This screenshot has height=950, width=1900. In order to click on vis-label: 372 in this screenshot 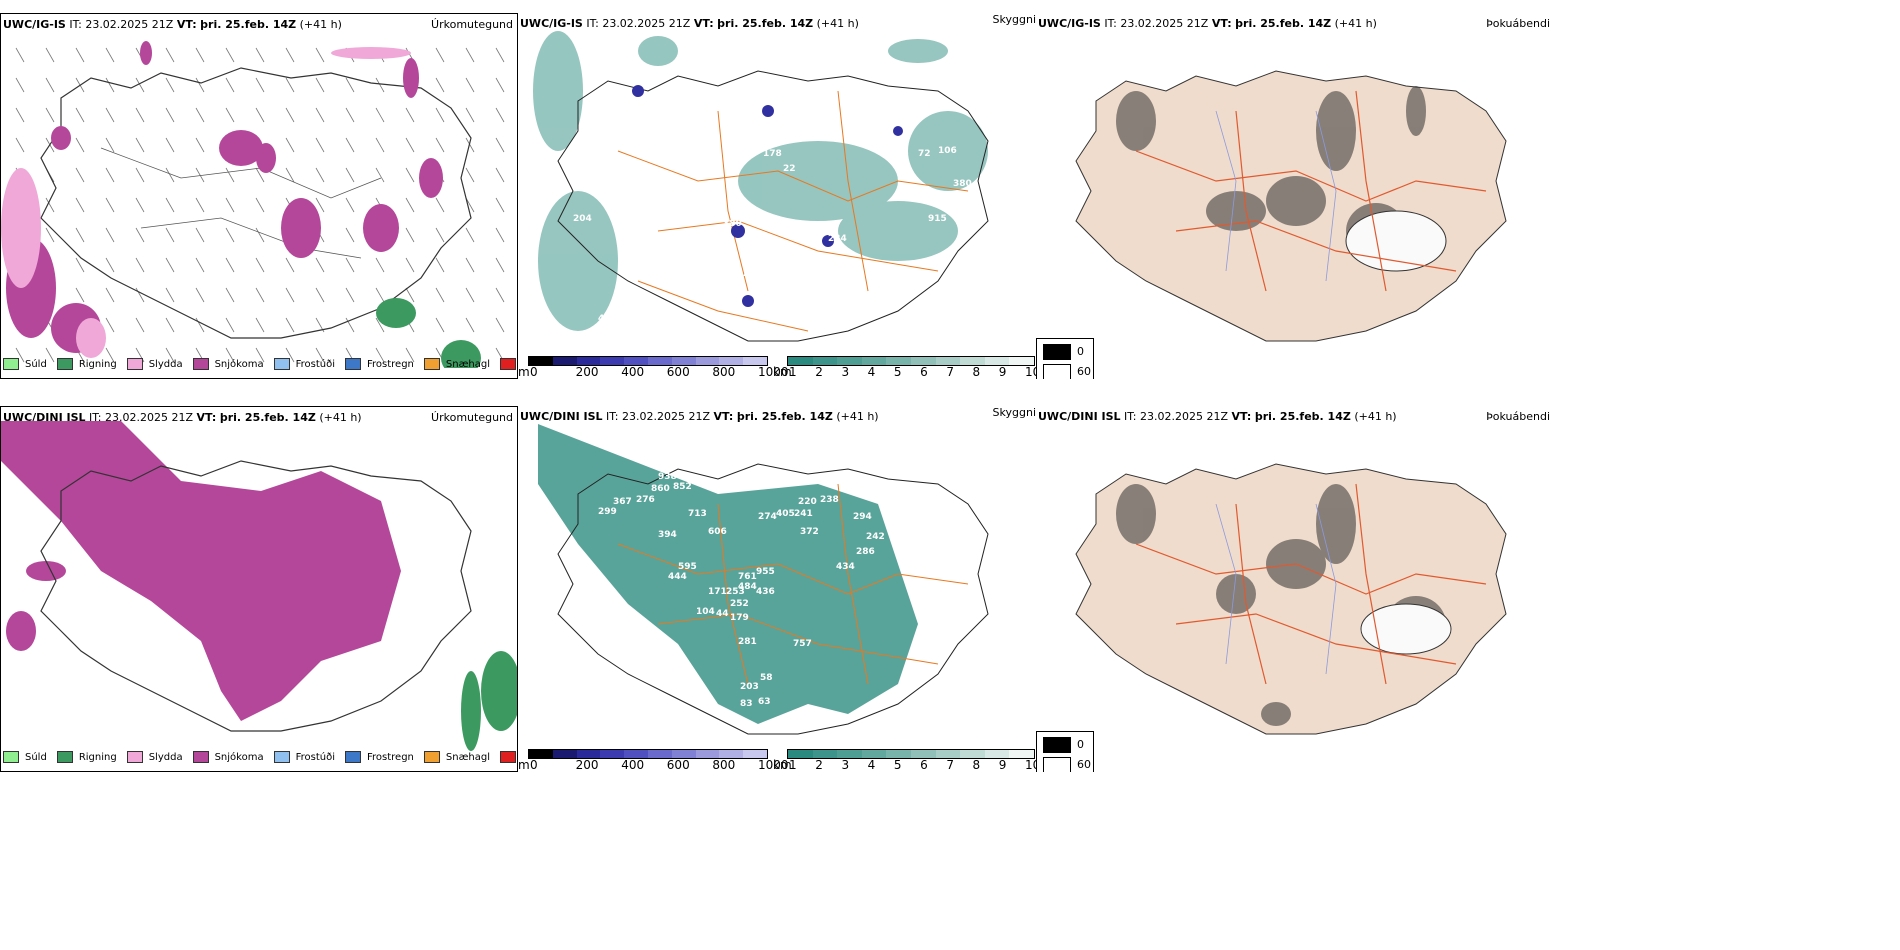, I will do `click(809, 532)`.